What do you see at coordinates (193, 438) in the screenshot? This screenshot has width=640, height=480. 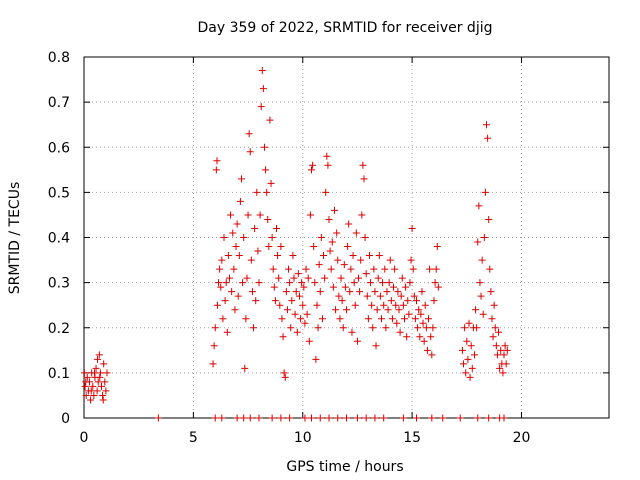 I see `x-tick-label: 5` at bounding box center [193, 438].